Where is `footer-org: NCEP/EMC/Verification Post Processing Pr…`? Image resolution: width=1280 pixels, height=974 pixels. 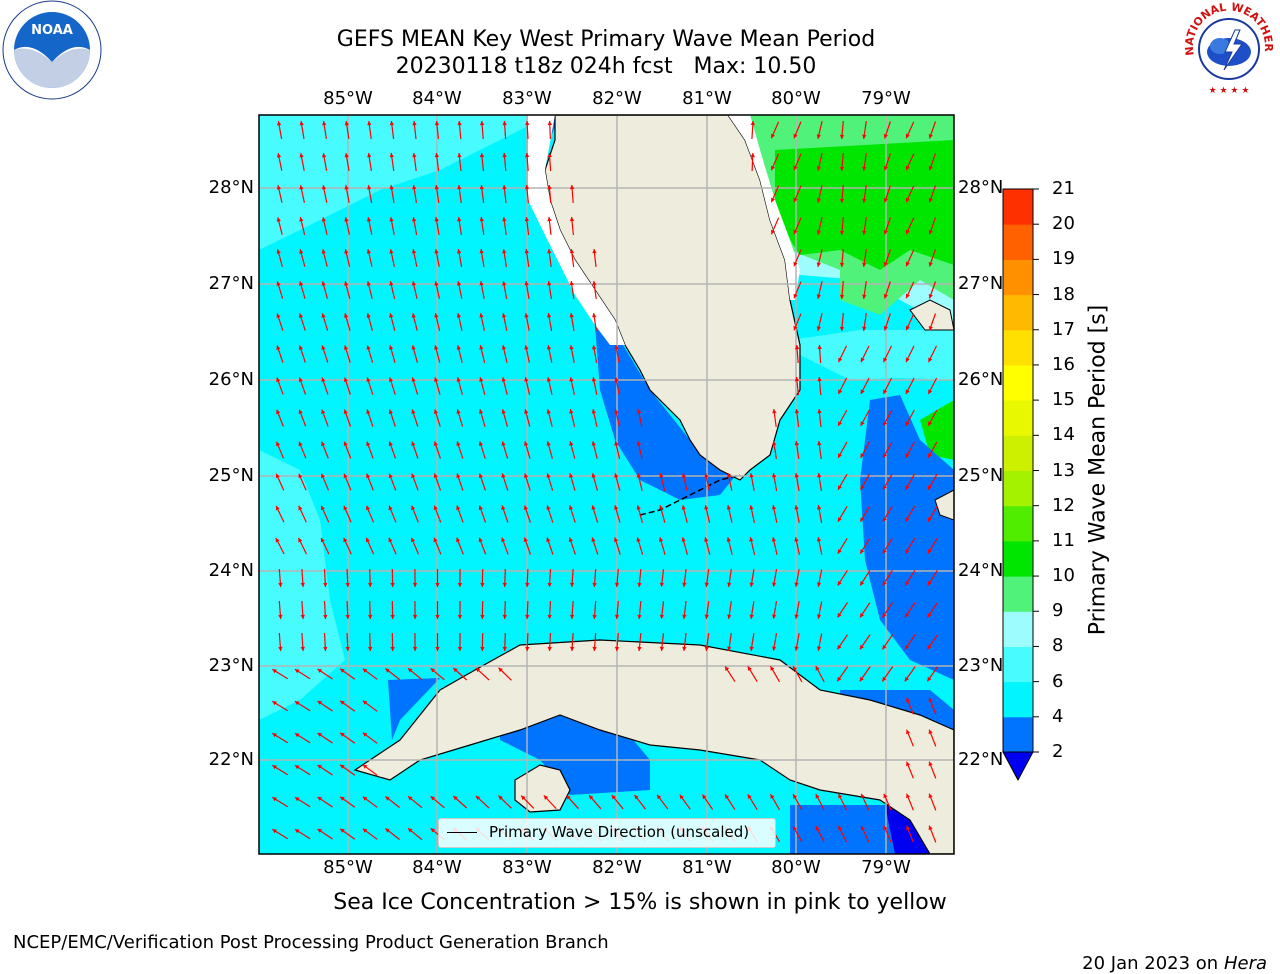
footer-org: NCEP/EMC/Verification Post Processing Pr… is located at coordinates (311, 942).